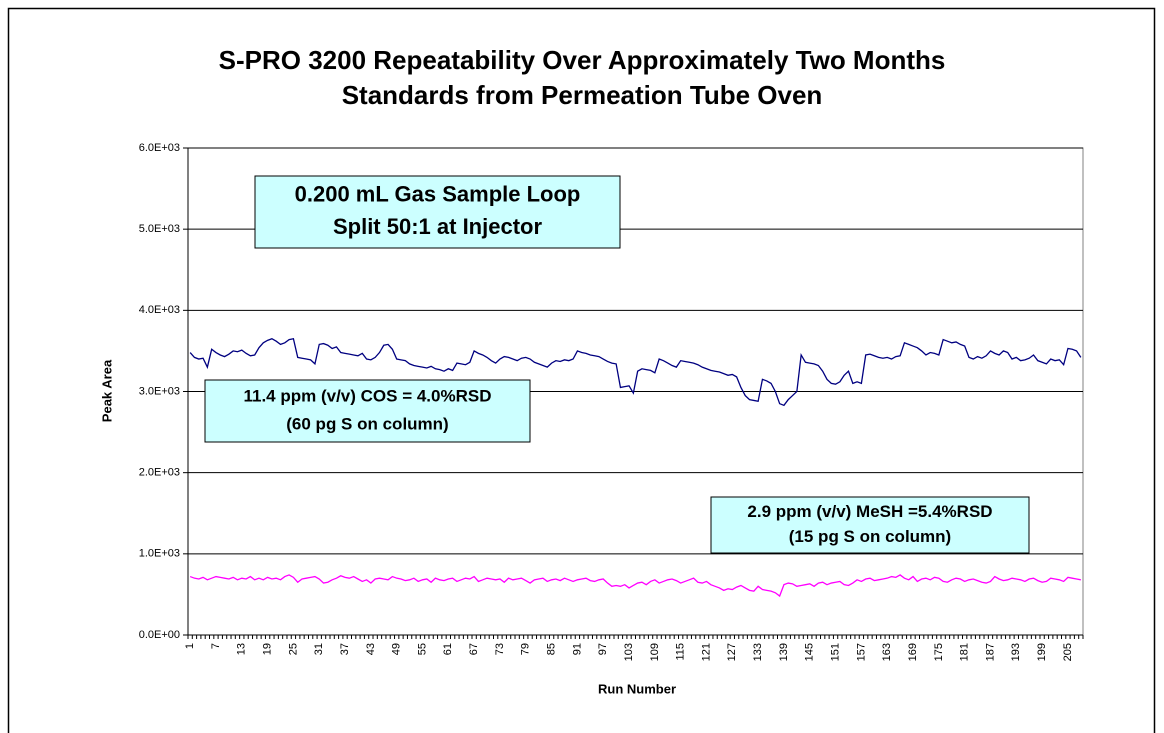 This screenshot has height=733, width=1164. What do you see at coordinates (861, 652) in the screenshot?
I see `x-tick-label: 157` at bounding box center [861, 652].